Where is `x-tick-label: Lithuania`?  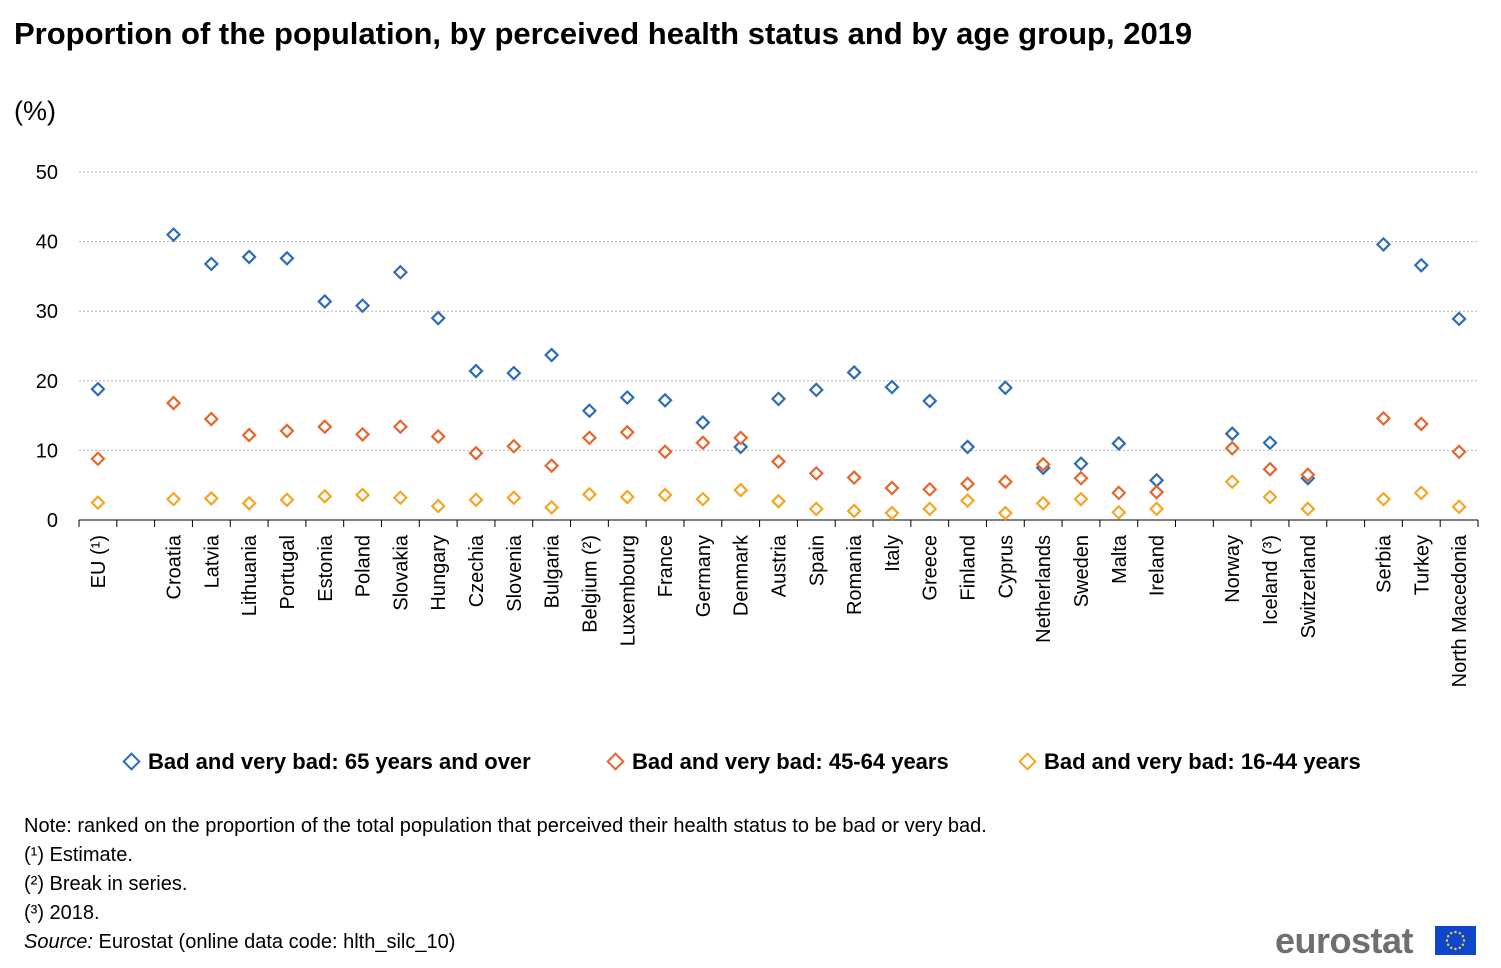 x-tick-label: Lithuania is located at coordinates (250, 575).